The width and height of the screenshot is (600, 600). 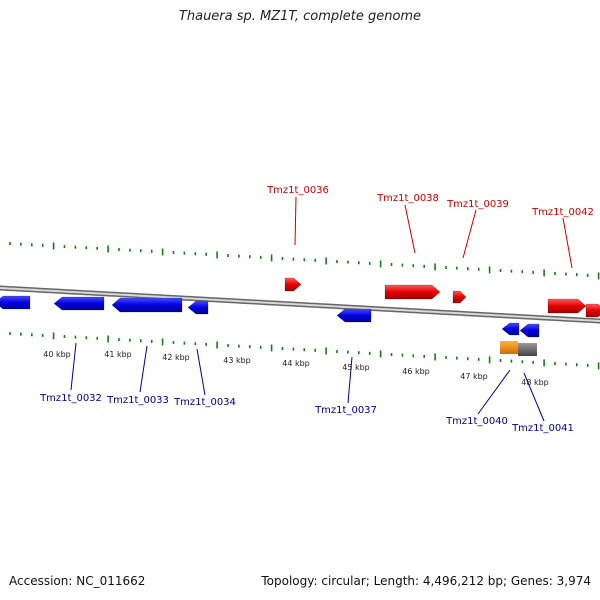 I want to click on orange-feature-block, so click(x=509, y=347).